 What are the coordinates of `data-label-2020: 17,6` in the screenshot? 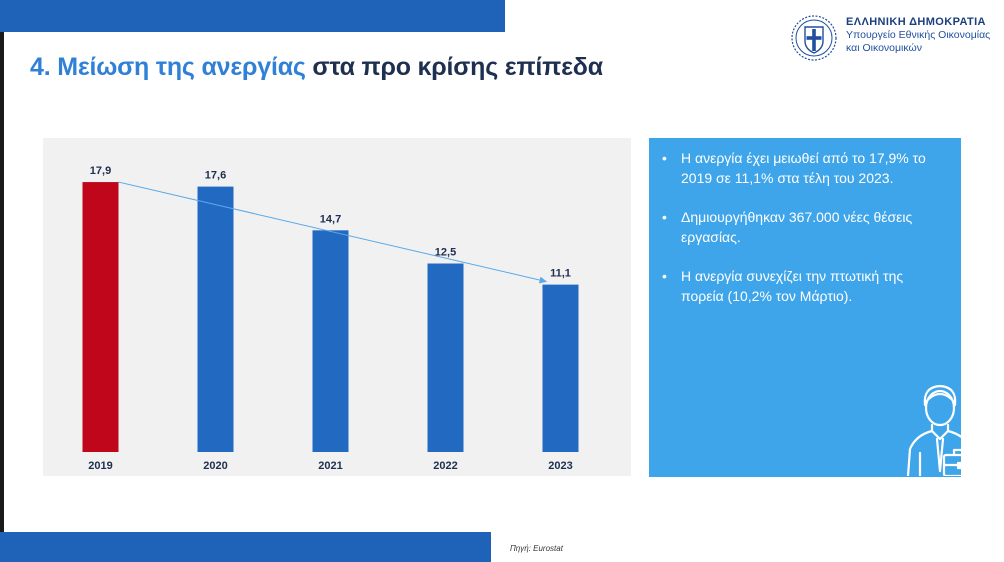 It's located at (215, 176).